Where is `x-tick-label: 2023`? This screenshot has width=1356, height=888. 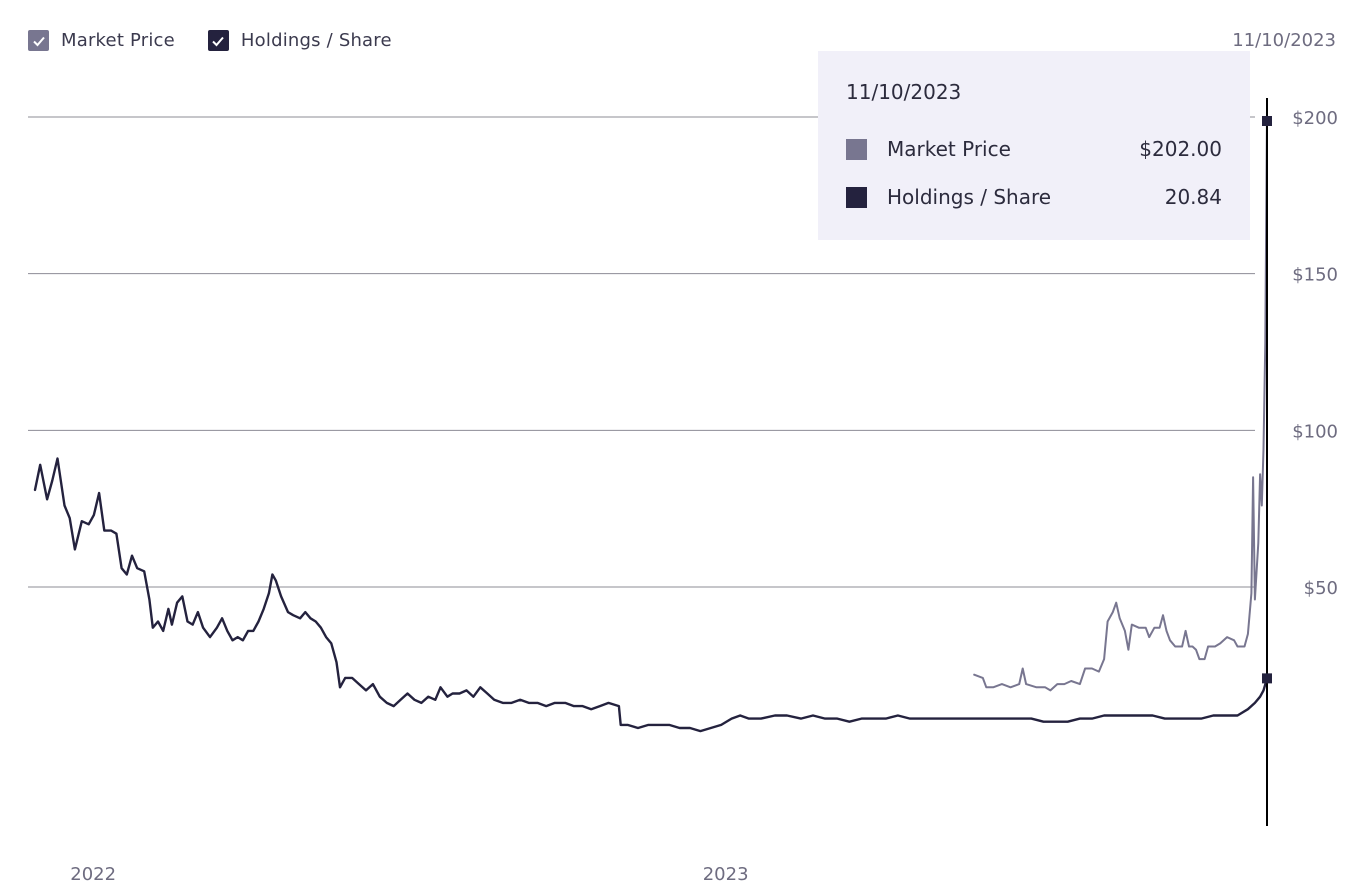
x-tick-label: 2023 is located at coordinates (726, 874).